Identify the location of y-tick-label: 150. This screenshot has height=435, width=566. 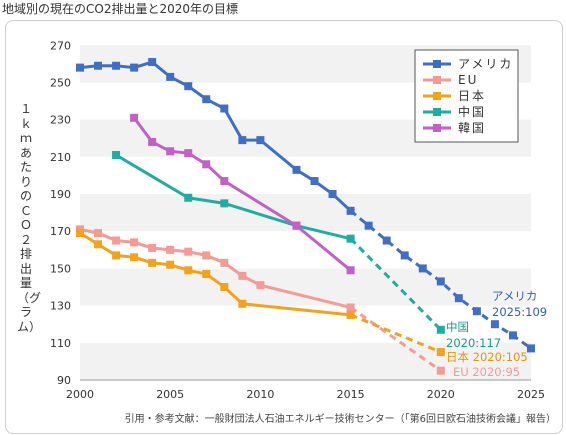
(60, 268).